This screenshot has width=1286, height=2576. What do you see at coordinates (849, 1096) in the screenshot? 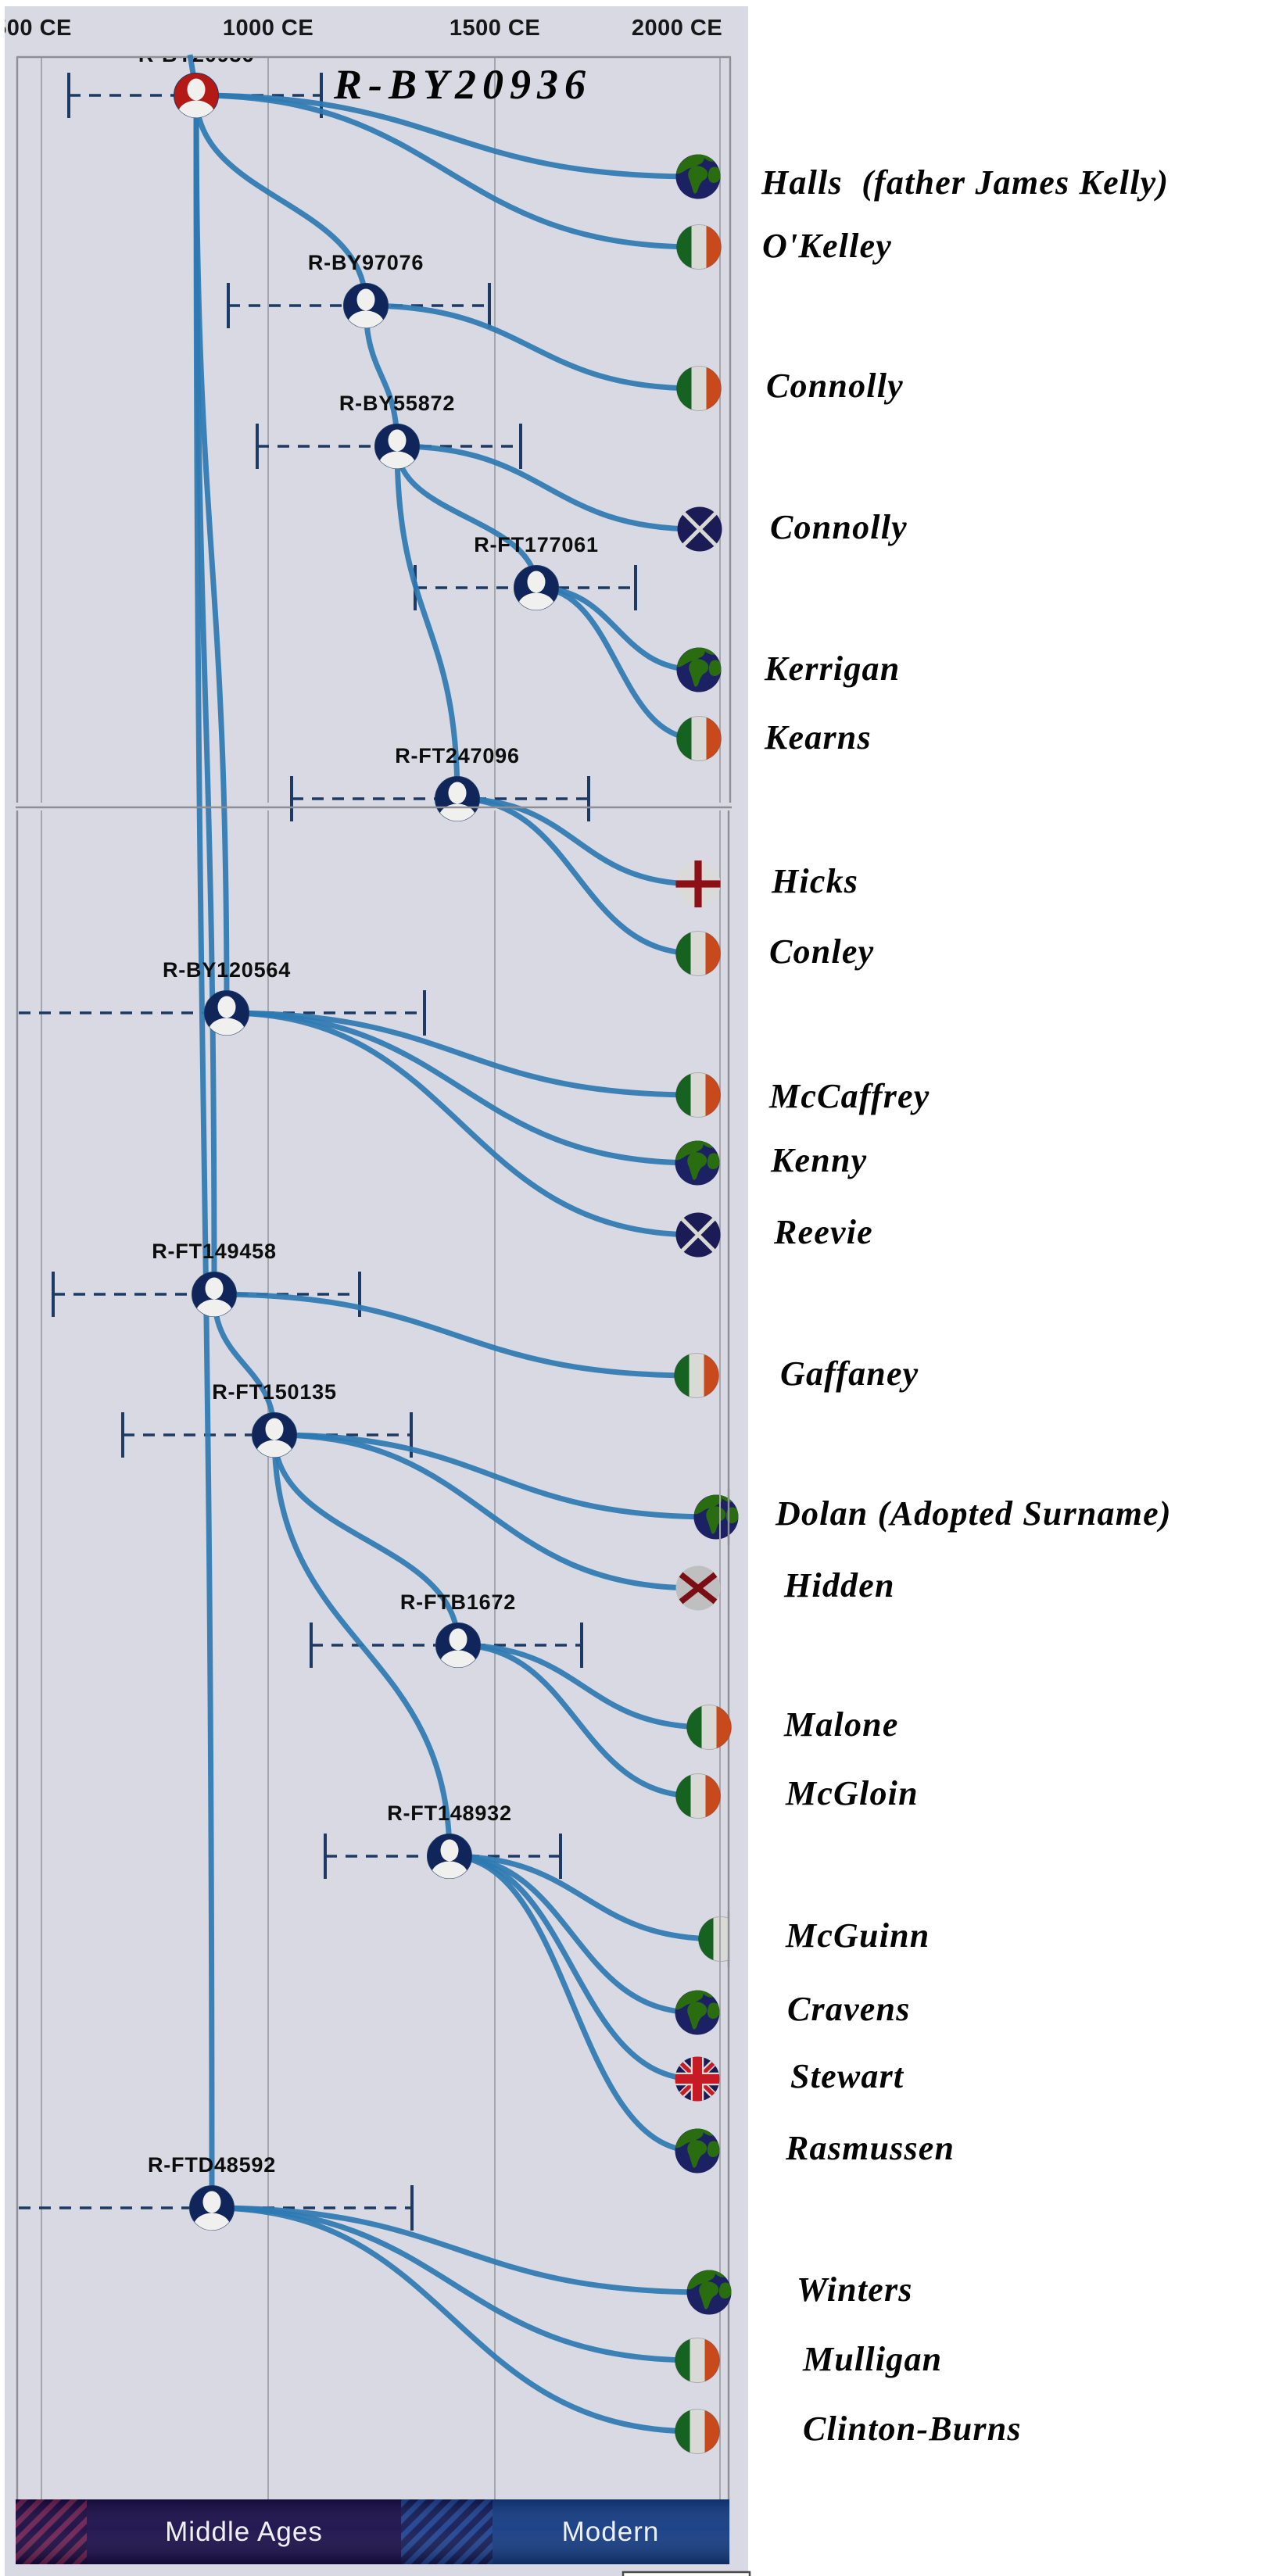
I see `svg-text: McCaffrey` at bounding box center [849, 1096].